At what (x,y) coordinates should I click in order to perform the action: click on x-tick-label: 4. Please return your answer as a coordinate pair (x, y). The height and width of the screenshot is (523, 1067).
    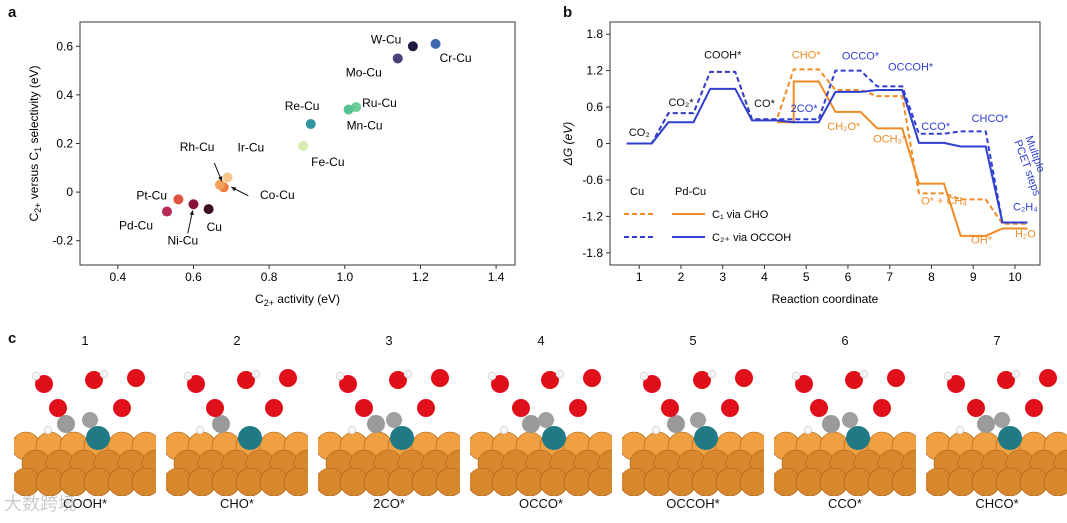
    Looking at the image, I should click on (764, 277).